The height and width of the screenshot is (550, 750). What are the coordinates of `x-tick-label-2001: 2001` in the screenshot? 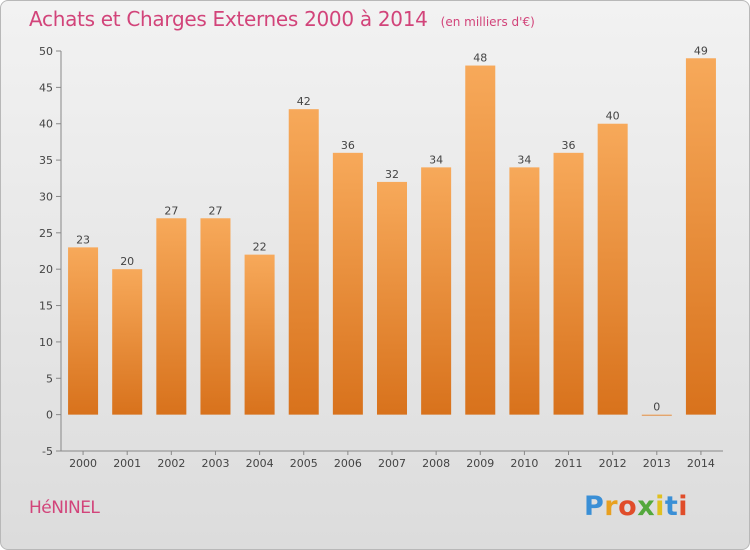 It's located at (127, 463).